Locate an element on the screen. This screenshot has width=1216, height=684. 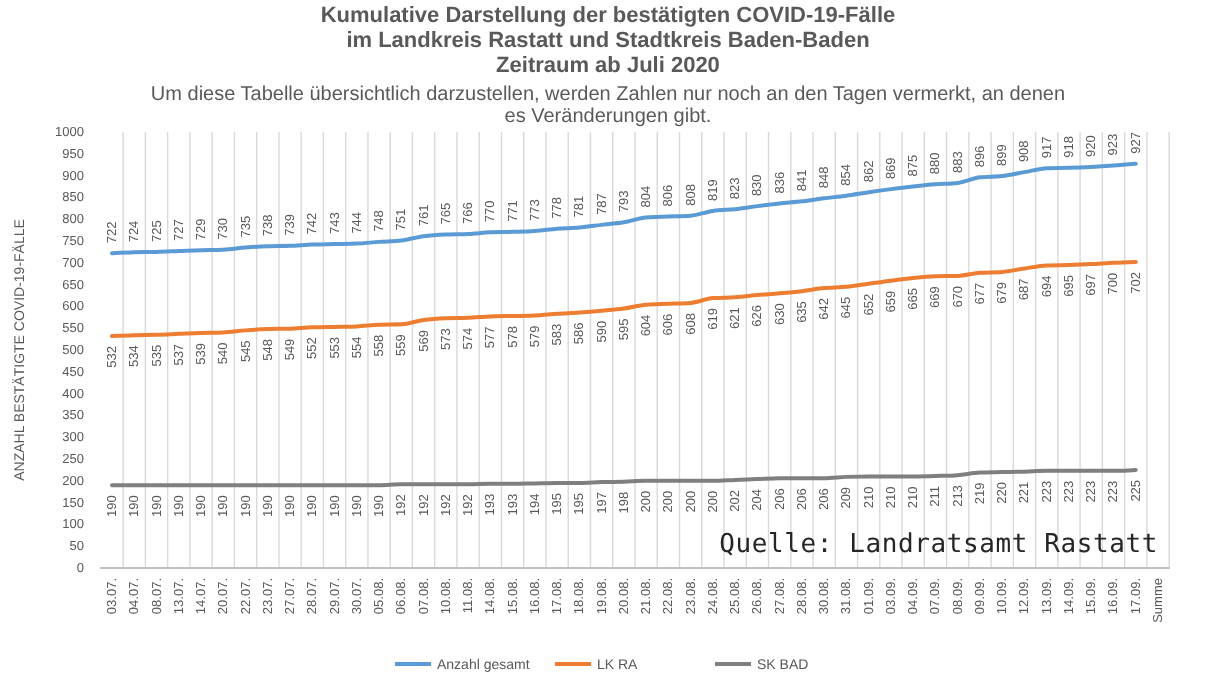
chart-subtitle: Um diese Tabelle übersichtlich darzustellen, werden Zahlen nur noch an den Tagen vermerkt, an denen es Veränderungen gibt. is located at coordinates (608, 106).